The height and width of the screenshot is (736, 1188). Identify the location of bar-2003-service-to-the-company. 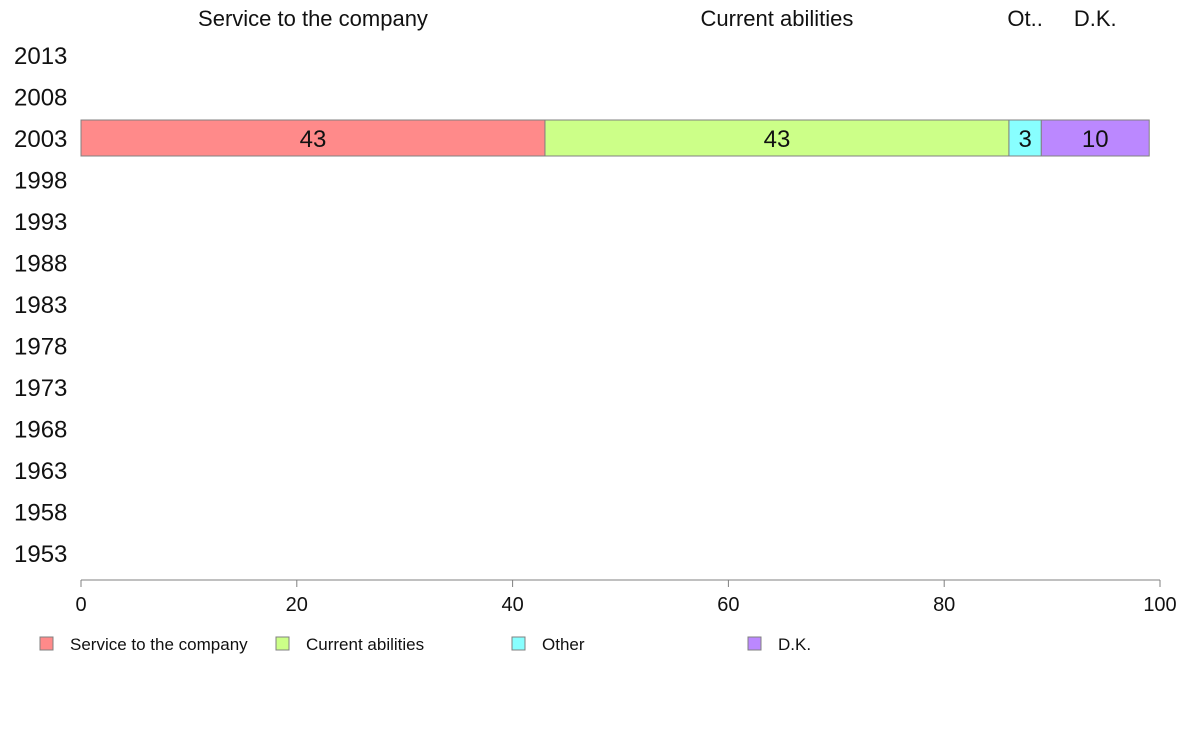
(313, 138).